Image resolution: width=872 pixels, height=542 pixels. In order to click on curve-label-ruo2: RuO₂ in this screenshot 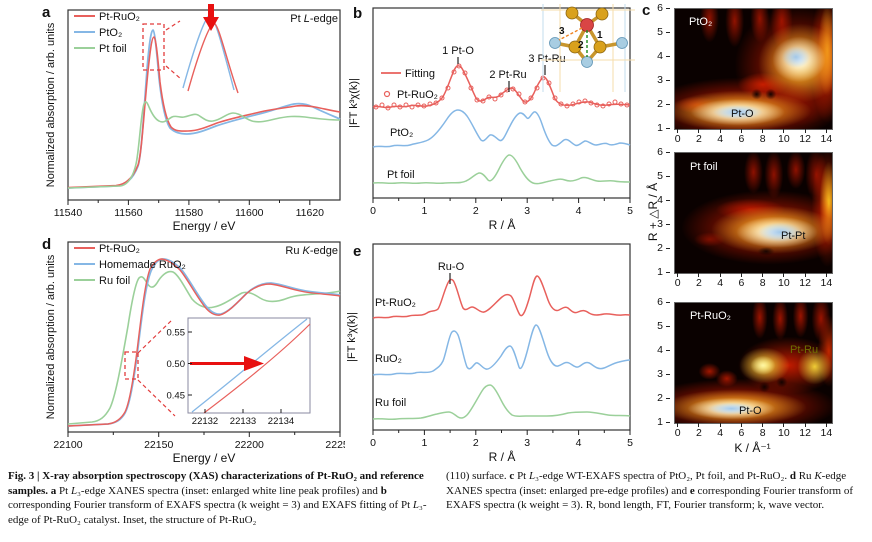, I will do `click(388, 359)`.